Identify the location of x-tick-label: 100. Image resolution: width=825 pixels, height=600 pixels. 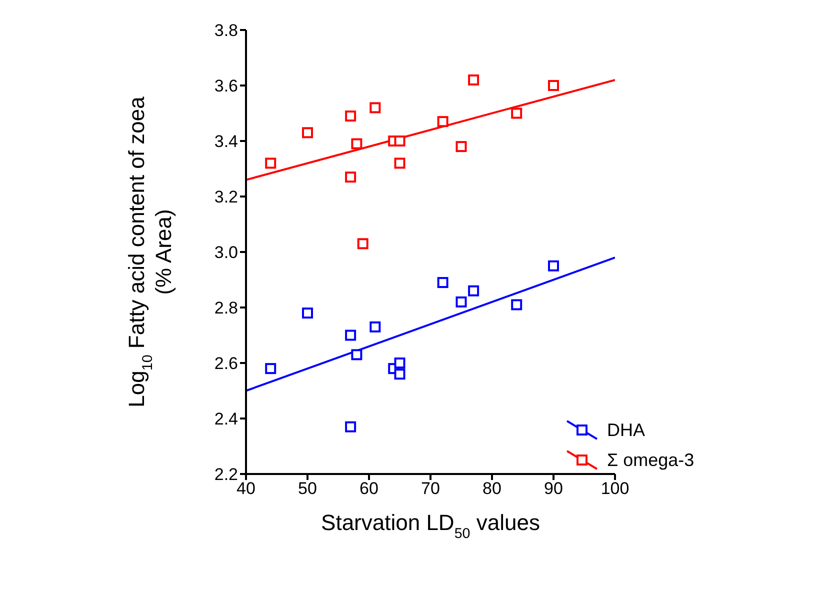
(615, 488).